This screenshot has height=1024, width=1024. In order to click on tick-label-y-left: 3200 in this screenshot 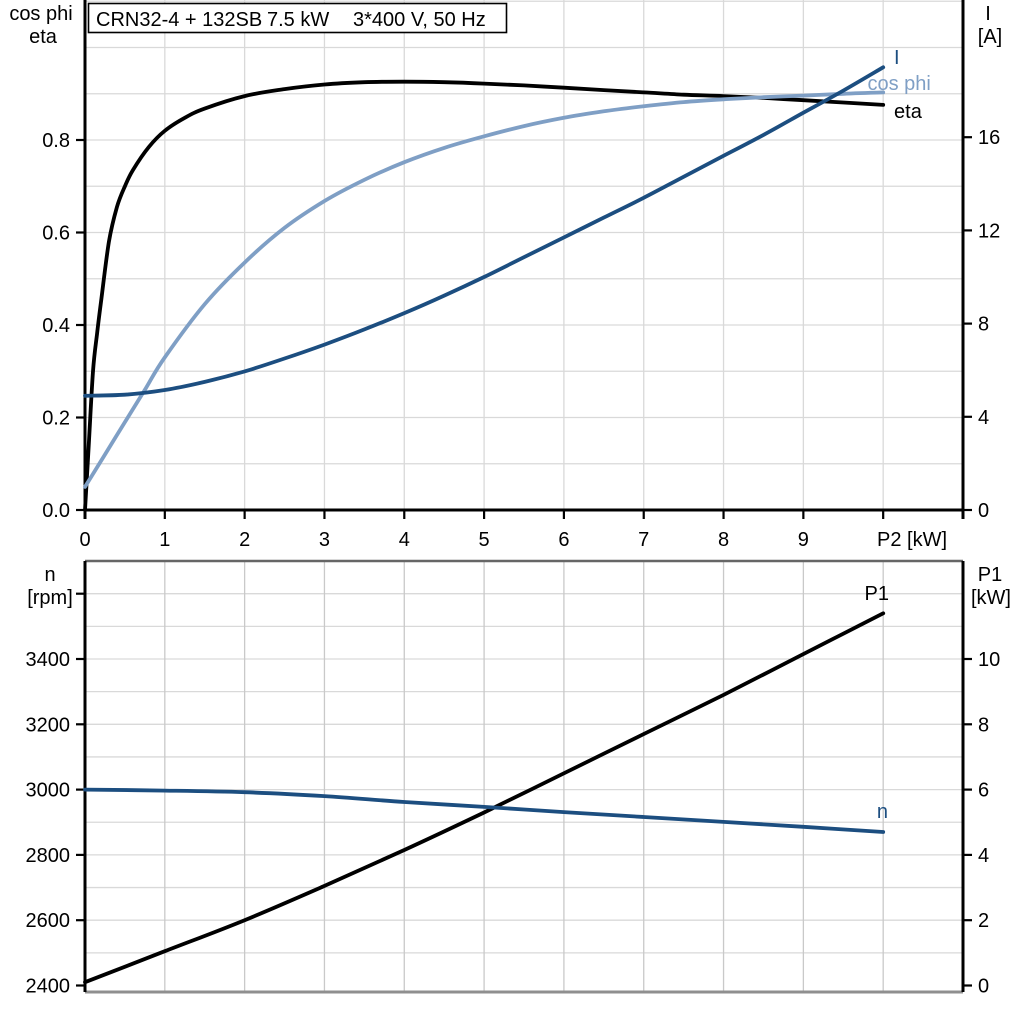, I will do `click(48, 725)`.